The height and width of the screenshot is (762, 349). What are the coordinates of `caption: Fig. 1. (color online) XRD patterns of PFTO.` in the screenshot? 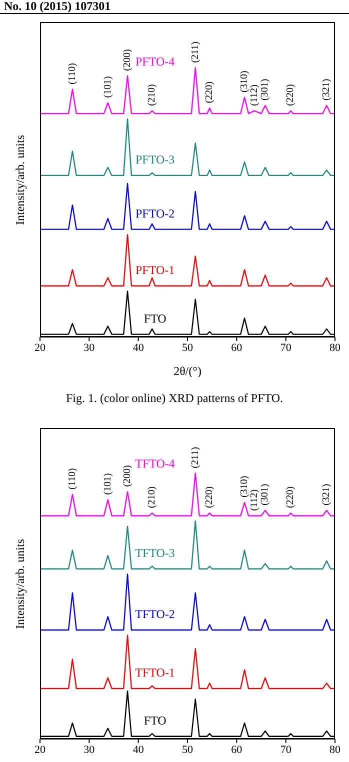 It's located at (174, 398).